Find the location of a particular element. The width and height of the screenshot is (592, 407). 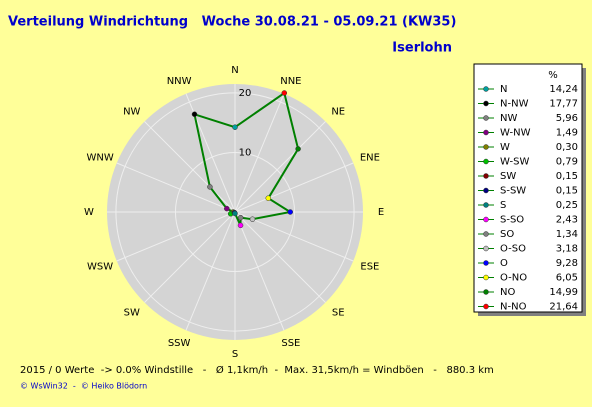

legend-value: 2,43 is located at coordinates (567, 220).